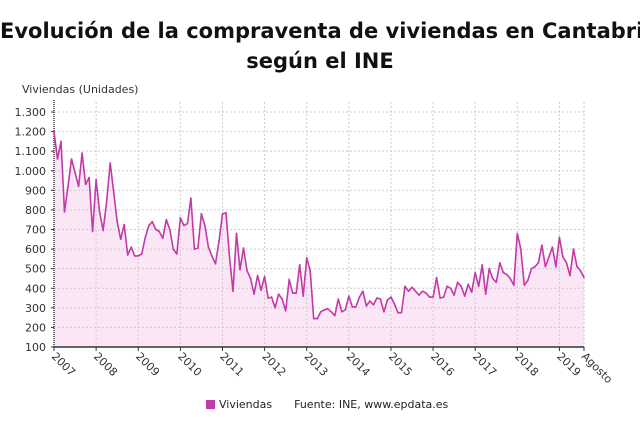 The width and height of the screenshot is (640, 431). What do you see at coordinates (231, 364) in the screenshot?
I see `x-tick-label: 2011` at bounding box center [231, 364].